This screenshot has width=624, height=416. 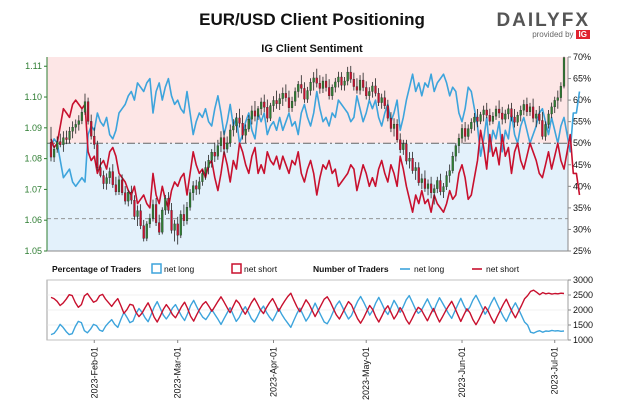 What do you see at coordinates (33, 251) in the screenshot?
I see `price-tick-label: 1.05` at bounding box center [33, 251].